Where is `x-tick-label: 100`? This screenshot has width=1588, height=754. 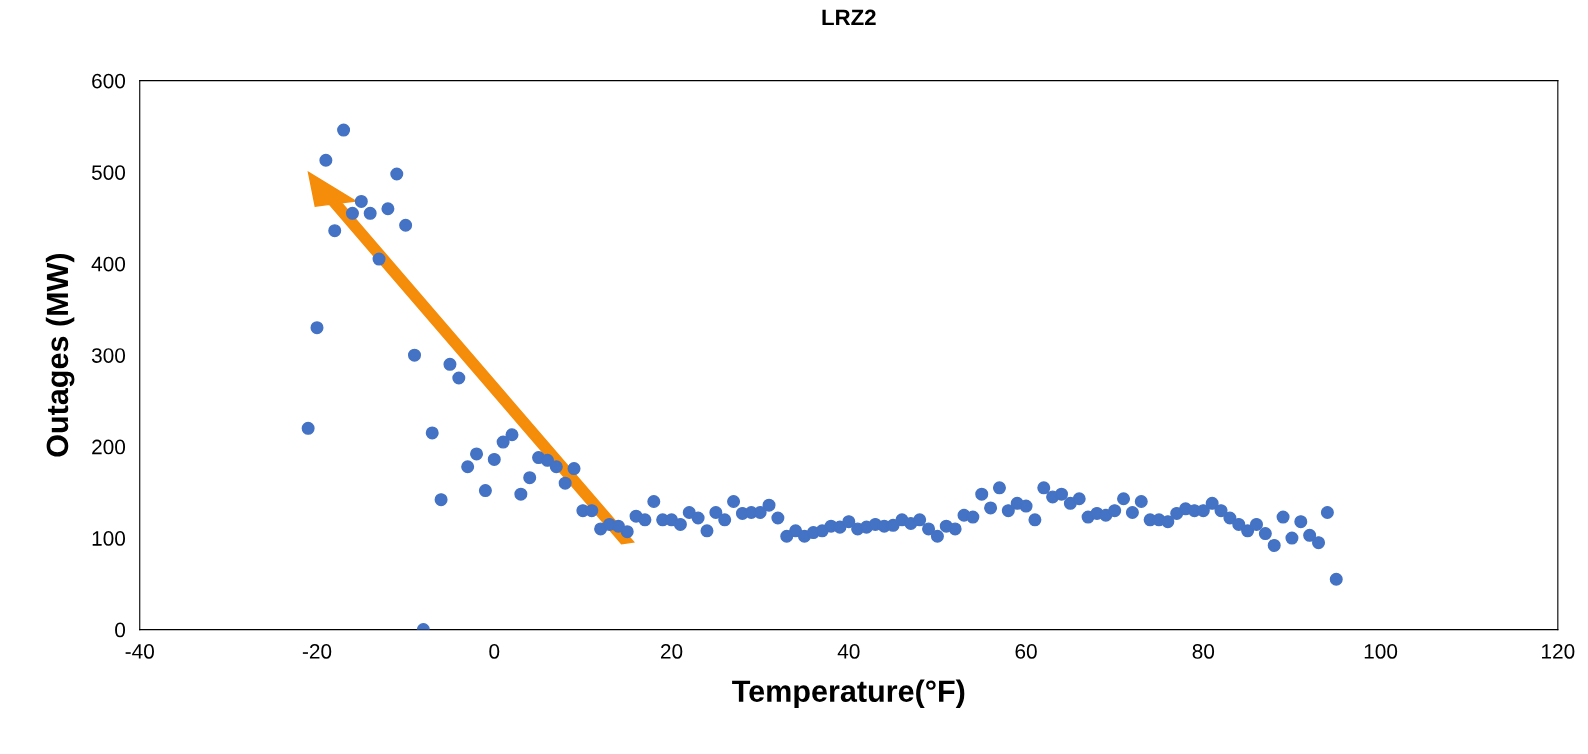
x-tick-label: 100 is located at coordinates (1381, 651).